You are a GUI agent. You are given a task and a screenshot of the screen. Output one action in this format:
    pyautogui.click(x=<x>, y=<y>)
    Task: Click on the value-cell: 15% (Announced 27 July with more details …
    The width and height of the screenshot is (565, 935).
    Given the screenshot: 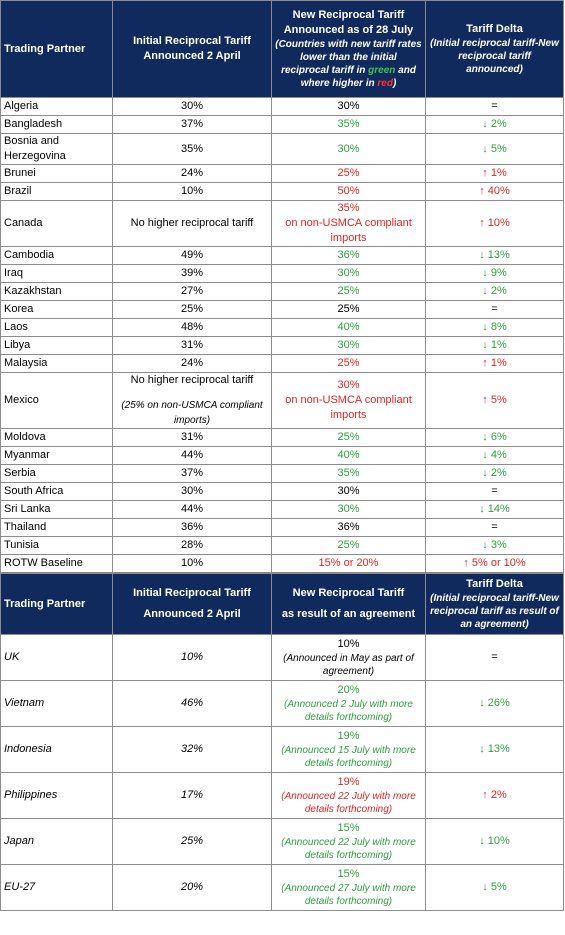 What is the action you would take?
    pyautogui.click(x=348, y=887)
    